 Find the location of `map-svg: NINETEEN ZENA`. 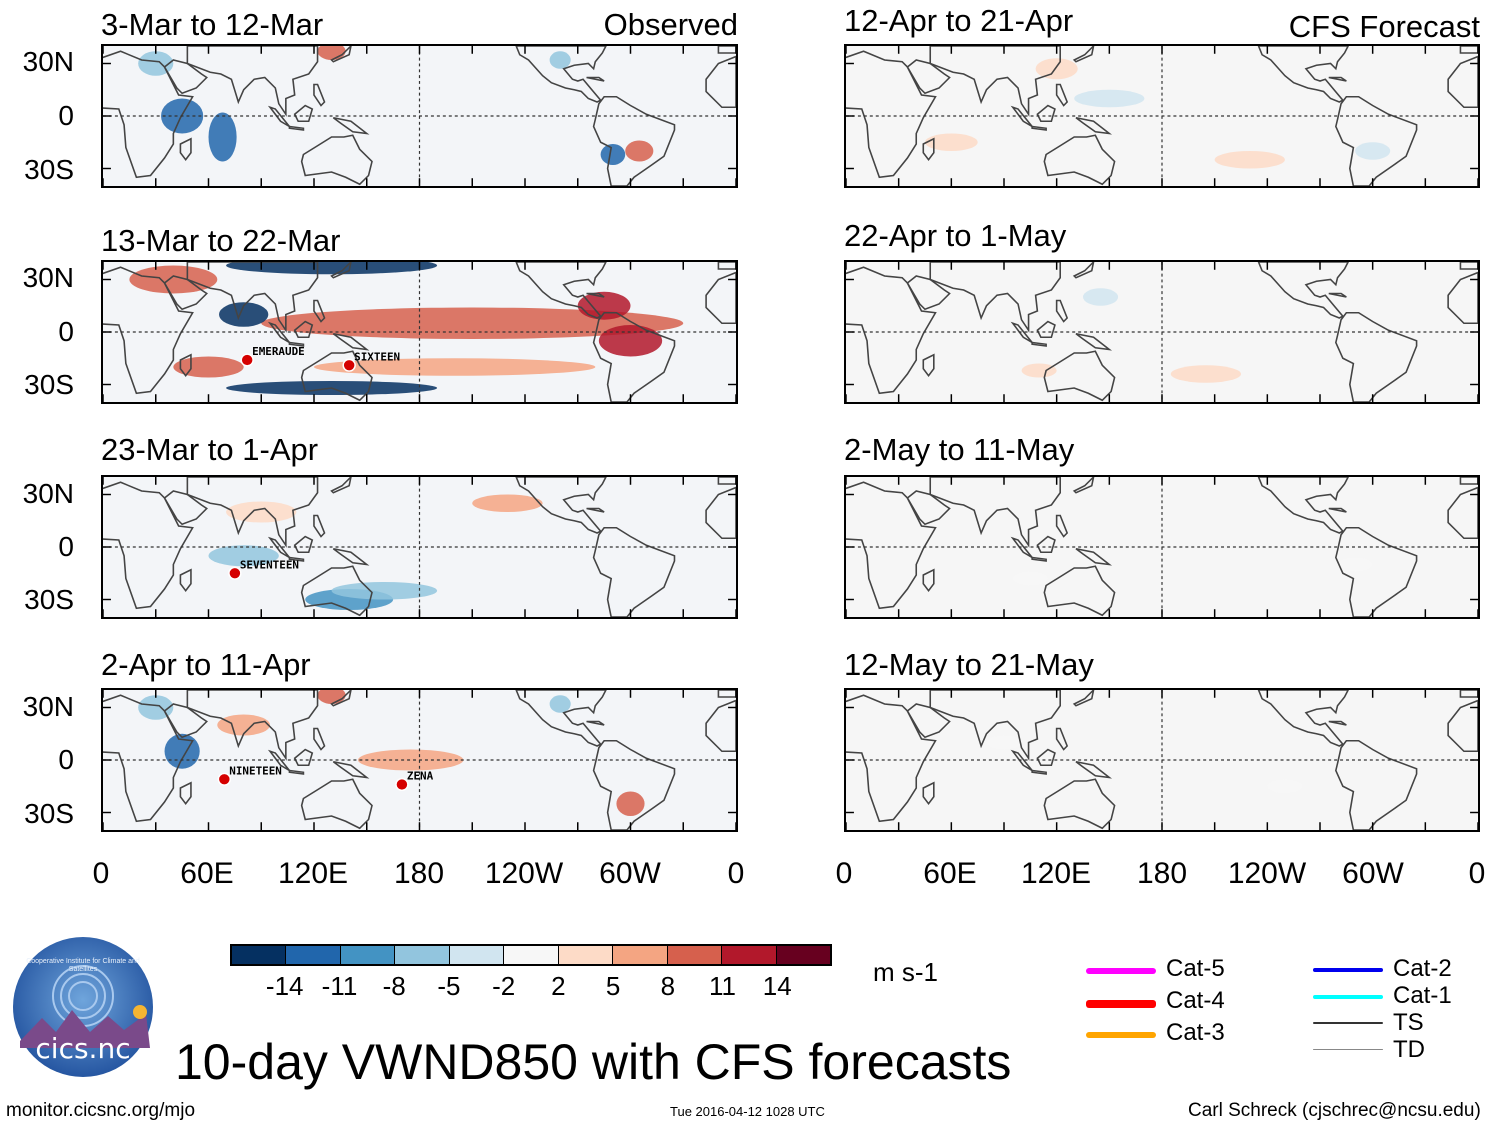

map-svg: NINETEEN ZENA is located at coordinates (419, 760).